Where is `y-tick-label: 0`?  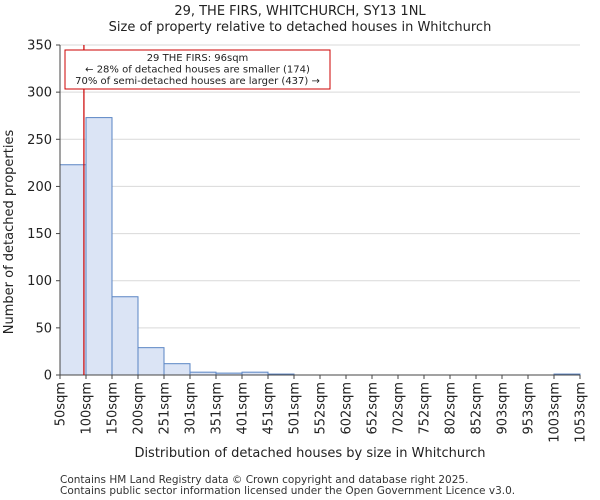 y-tick-label: 0 is located at coordinates (48, 376).